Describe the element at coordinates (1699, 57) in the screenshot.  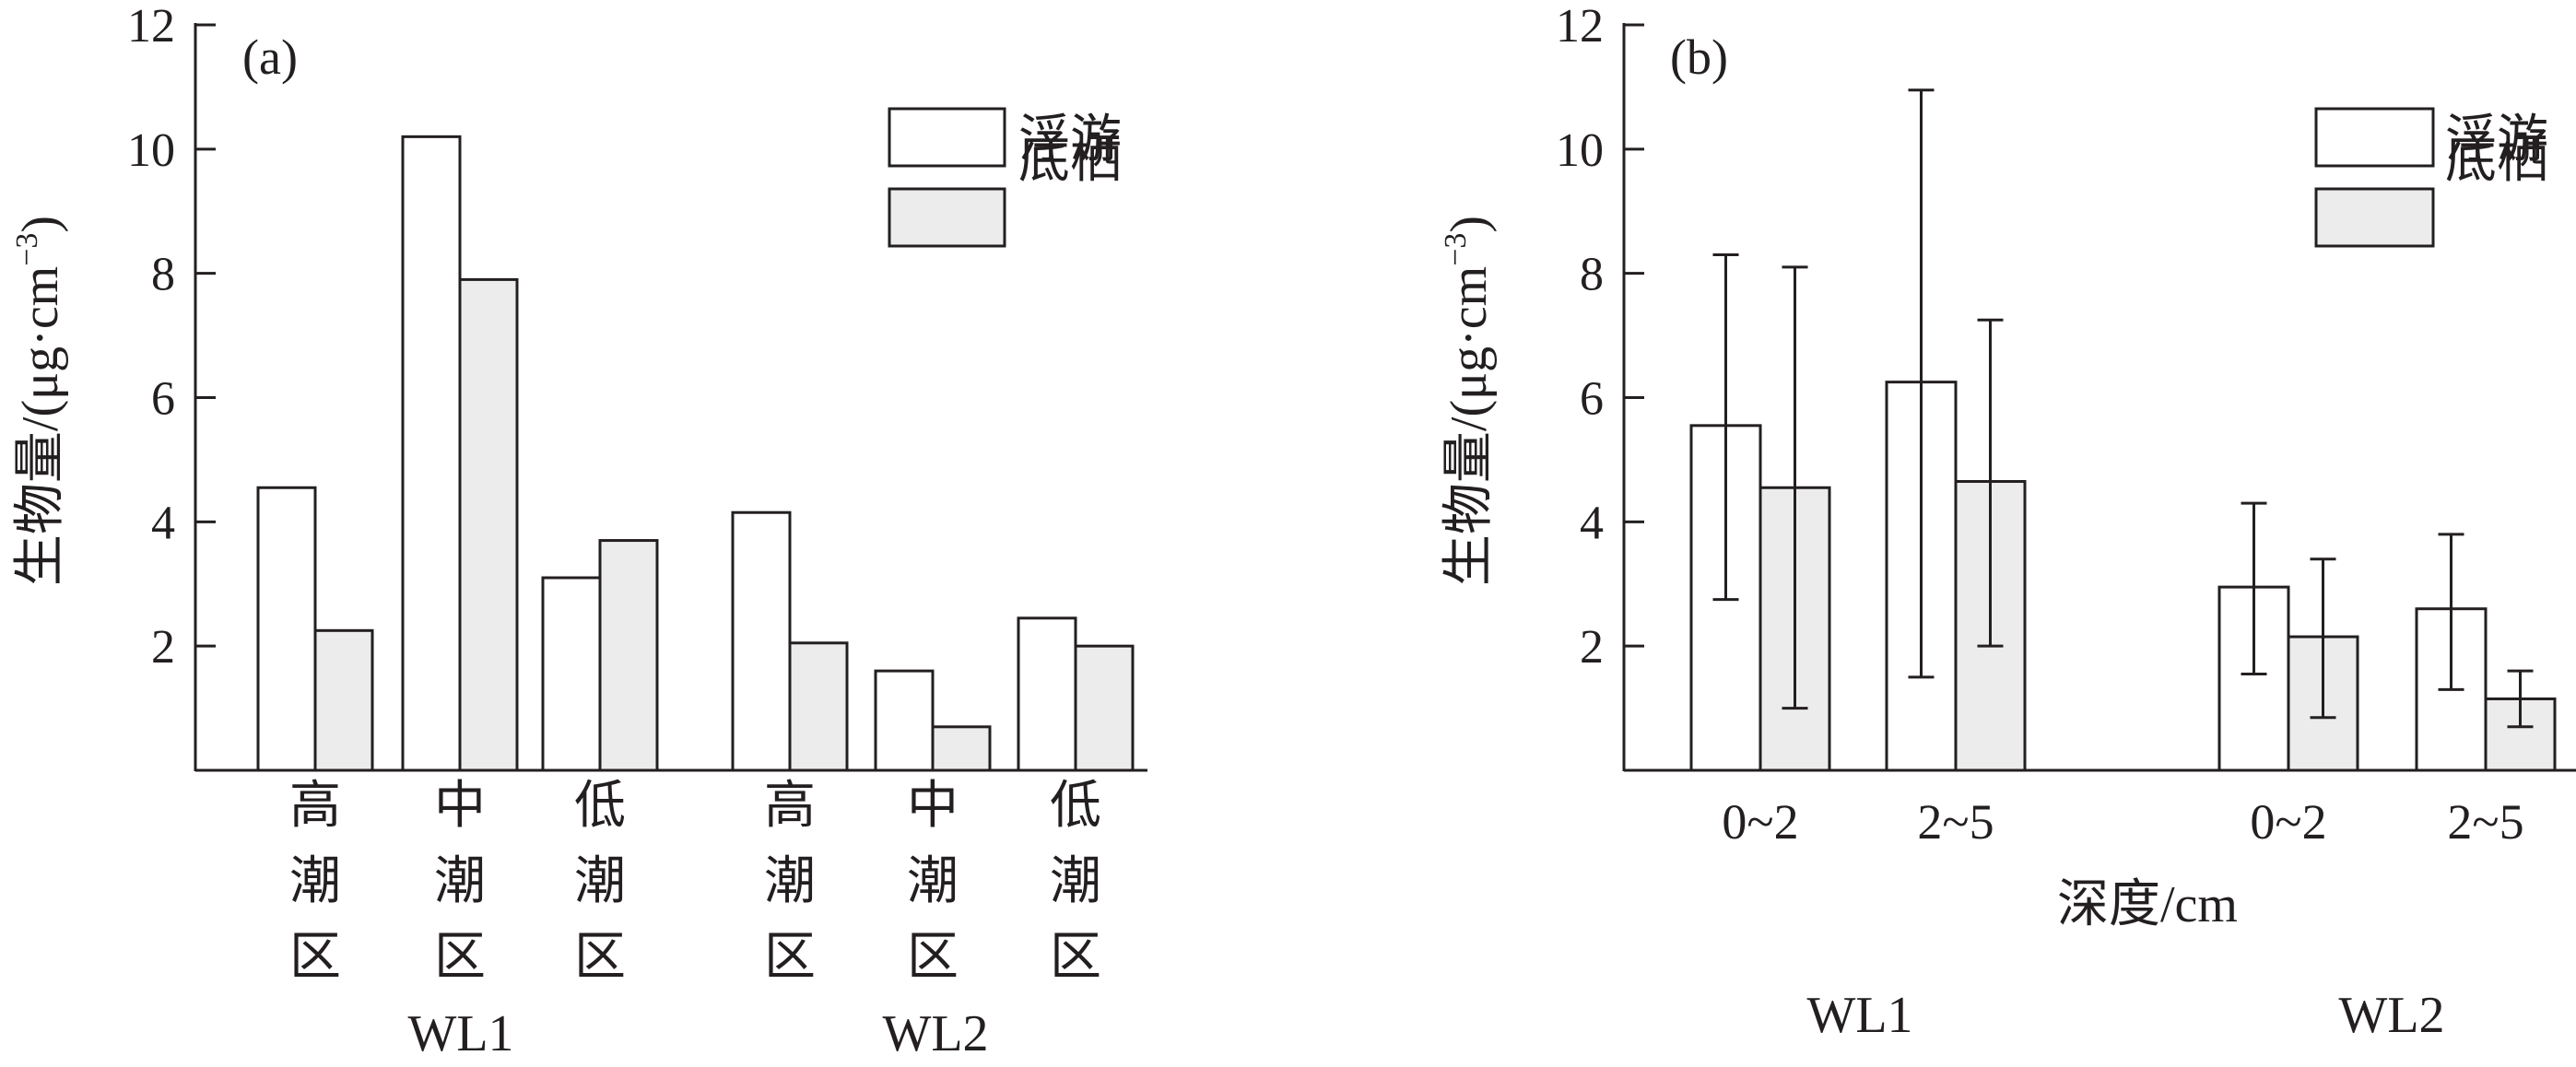
I see `panel-label: (b)` at that location.